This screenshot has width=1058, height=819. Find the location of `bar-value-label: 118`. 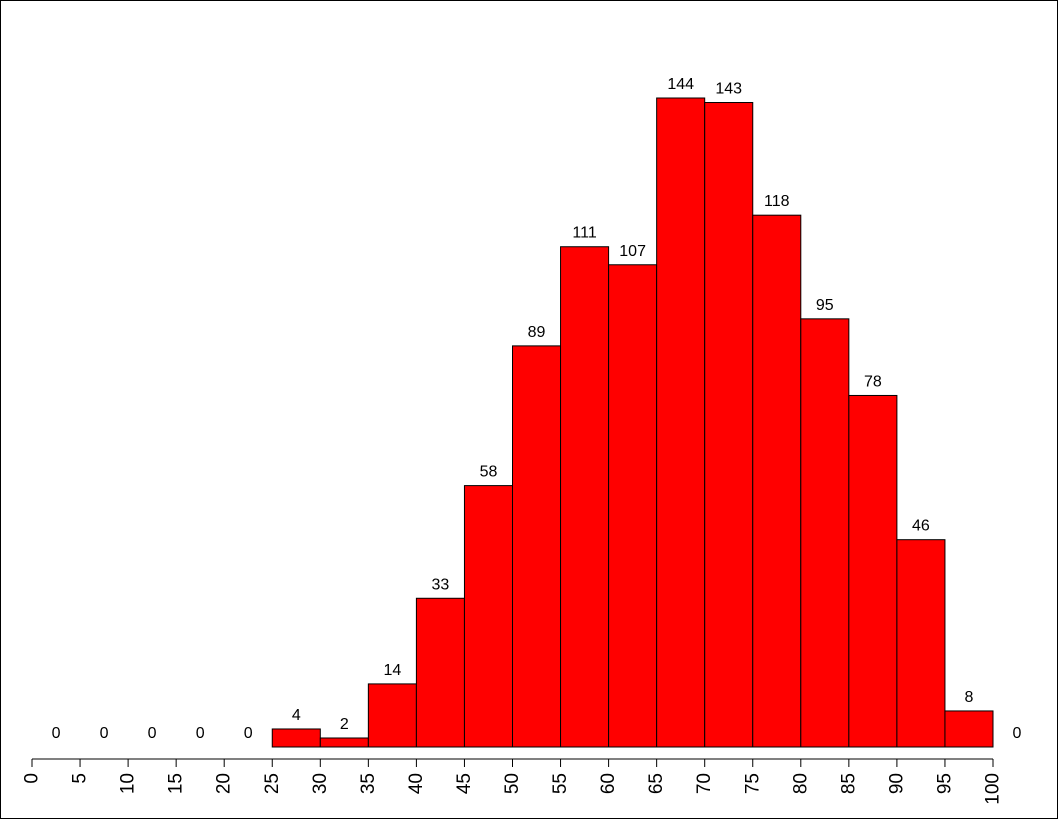

bar-value-label: 118 is located at coordinates (777, 201).